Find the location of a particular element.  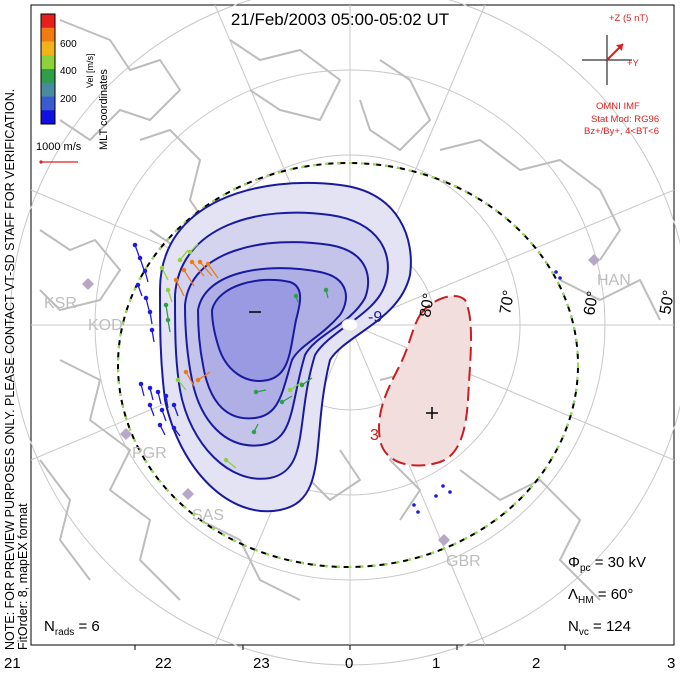

colorbar-tick-400: 400 is located at coordinates (68, 71).